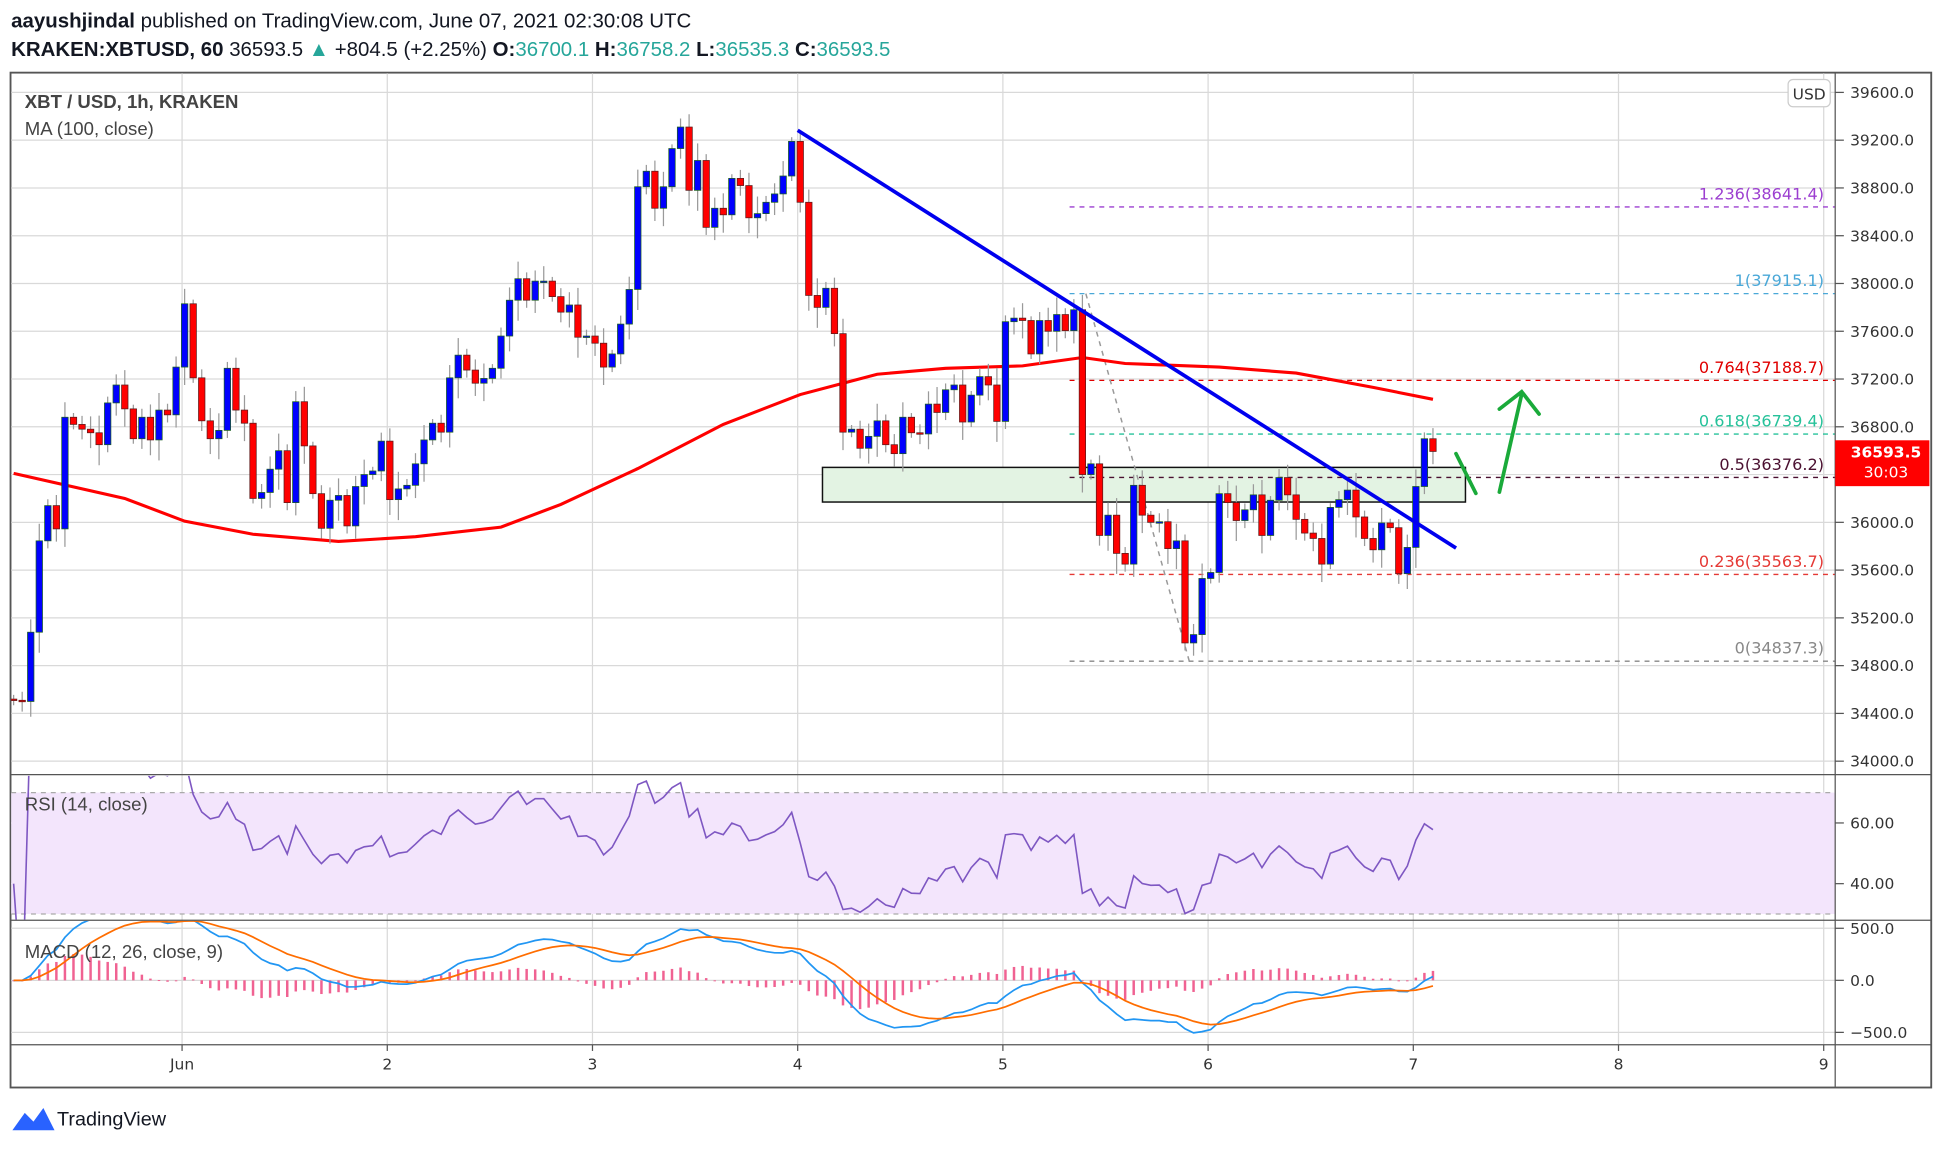 Image resolution: width=1943 pixels, height=1149 pixels. Describe the element at coordinates (1208, 1065) in the screenshot. I see `time-tick-label: 6` at that location.